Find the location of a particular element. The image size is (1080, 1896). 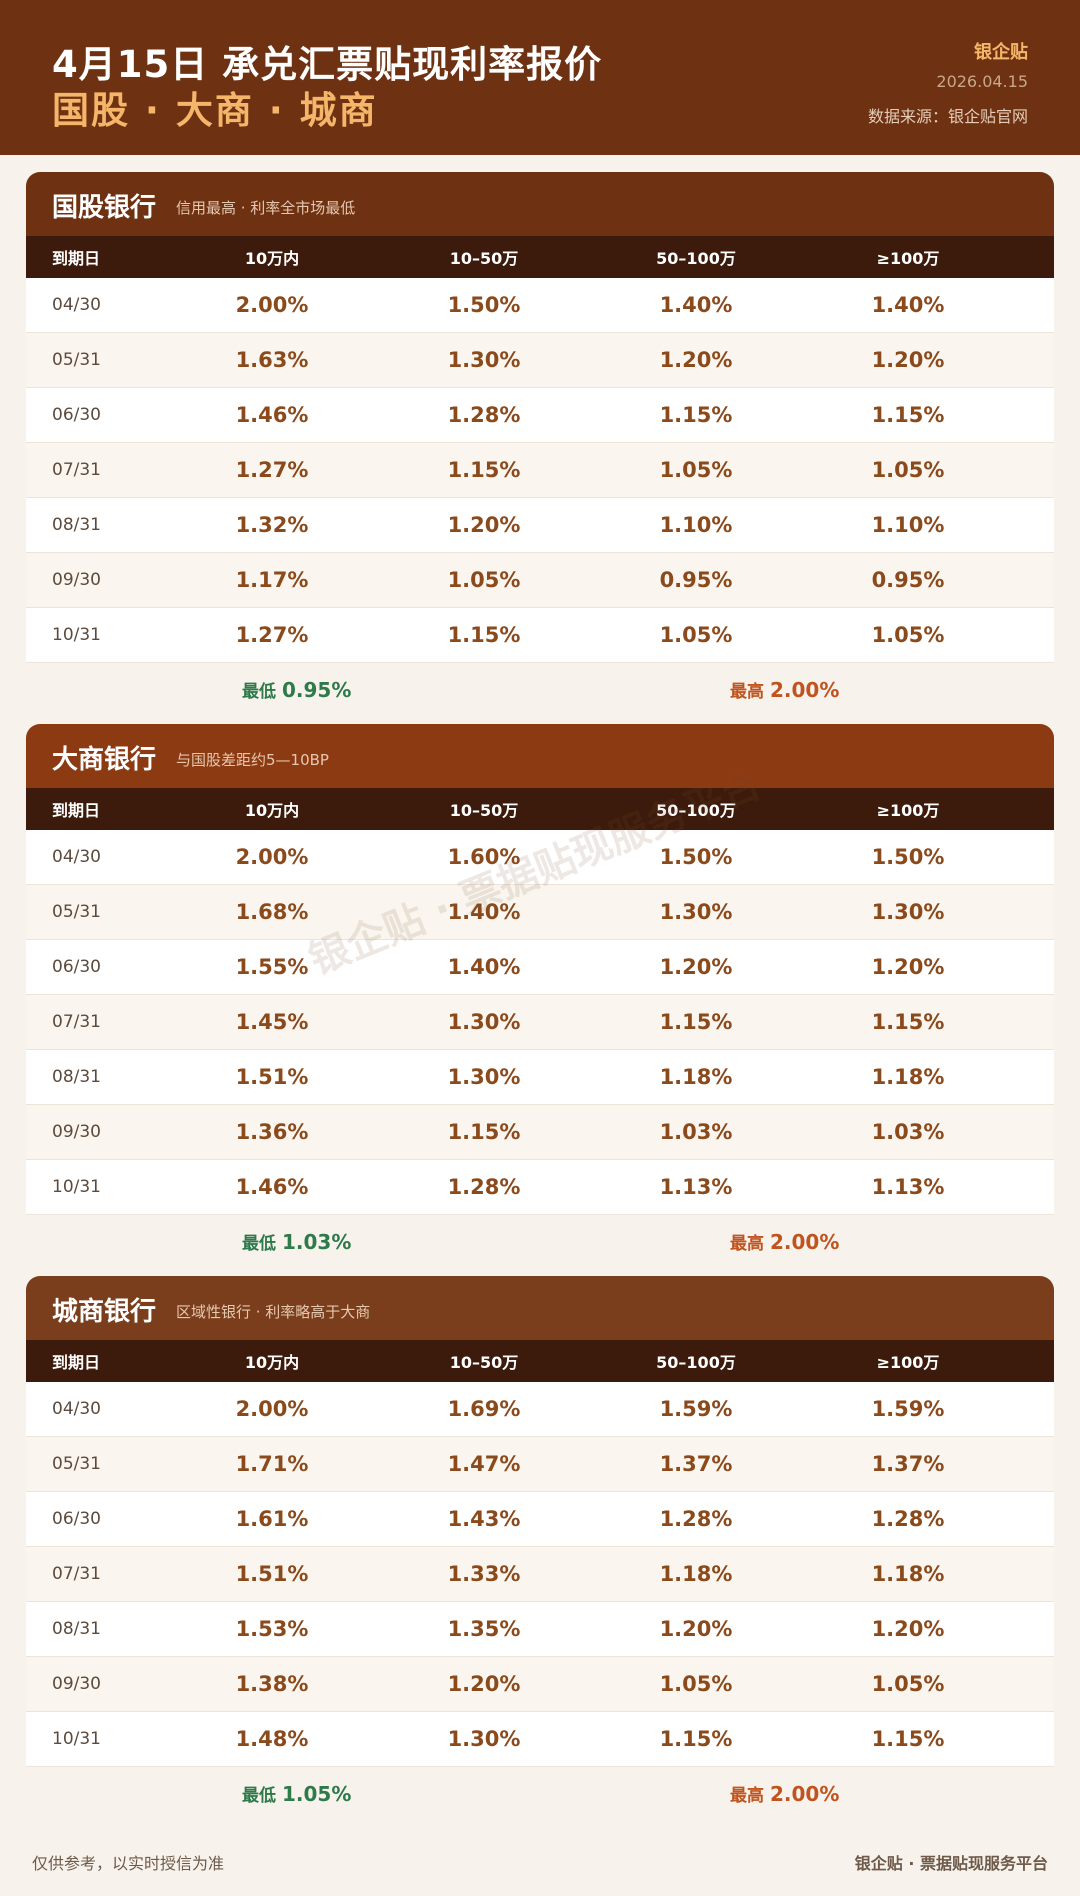

rate-cell: 1.35% is located at coordinates (484, 1629).